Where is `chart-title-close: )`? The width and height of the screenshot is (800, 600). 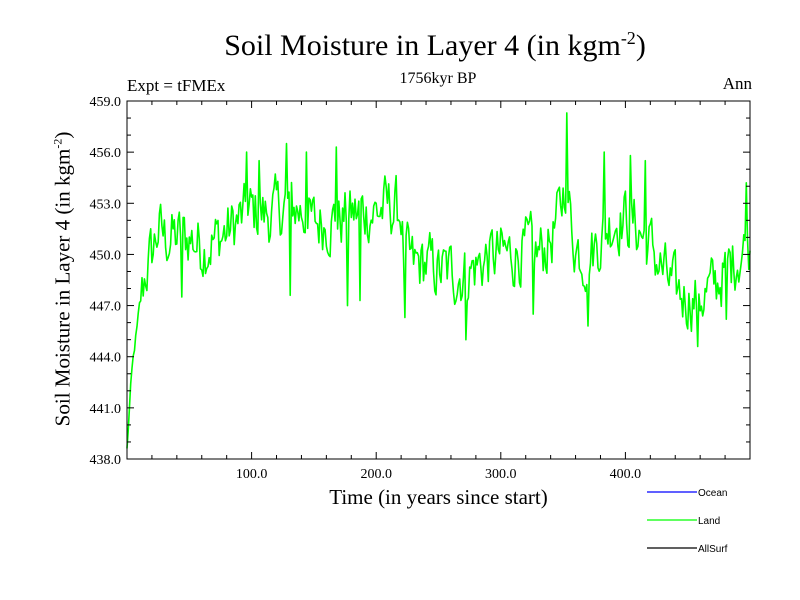
chart-title-close: ) is located at coordinates (640, 45).